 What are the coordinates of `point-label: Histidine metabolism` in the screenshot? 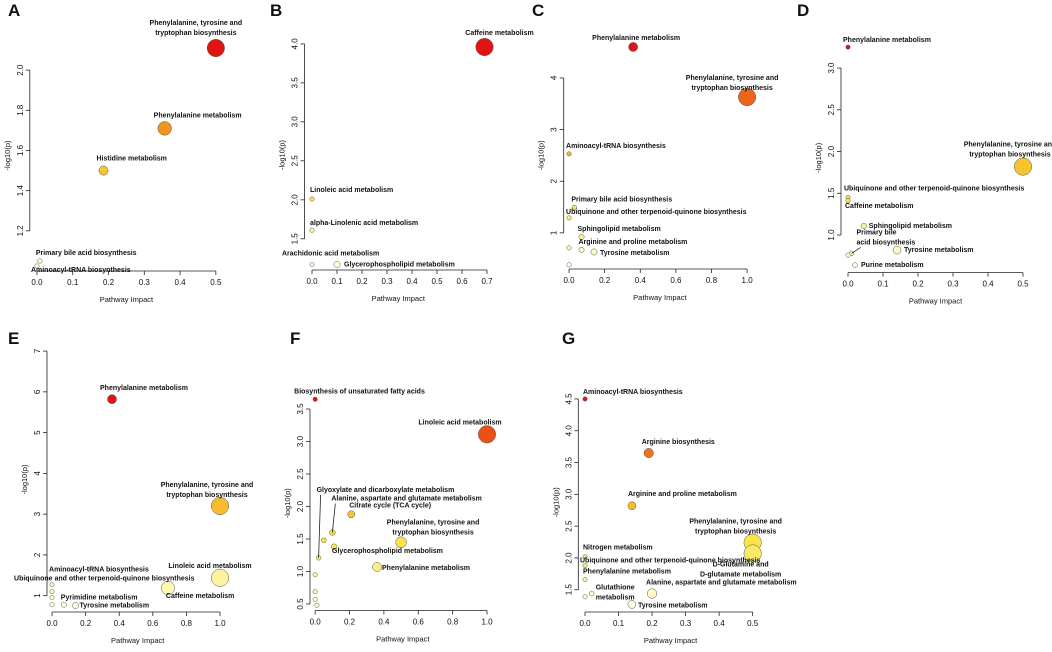 It's located at (132, 159).